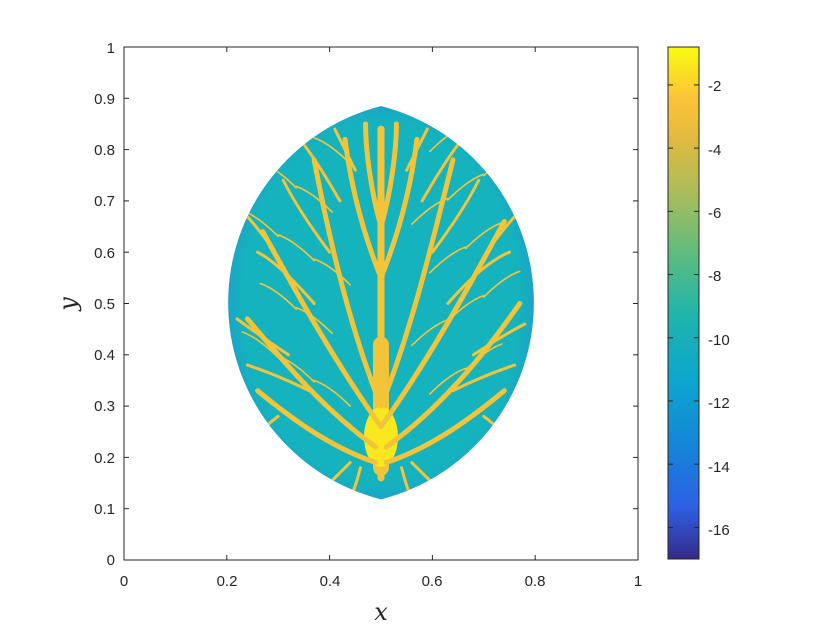 This screenshot has height=630, width=840. Describe the element at coordinates (714, 276) in the screenshot. I see `colorbar-tick-label: -8` at that location.